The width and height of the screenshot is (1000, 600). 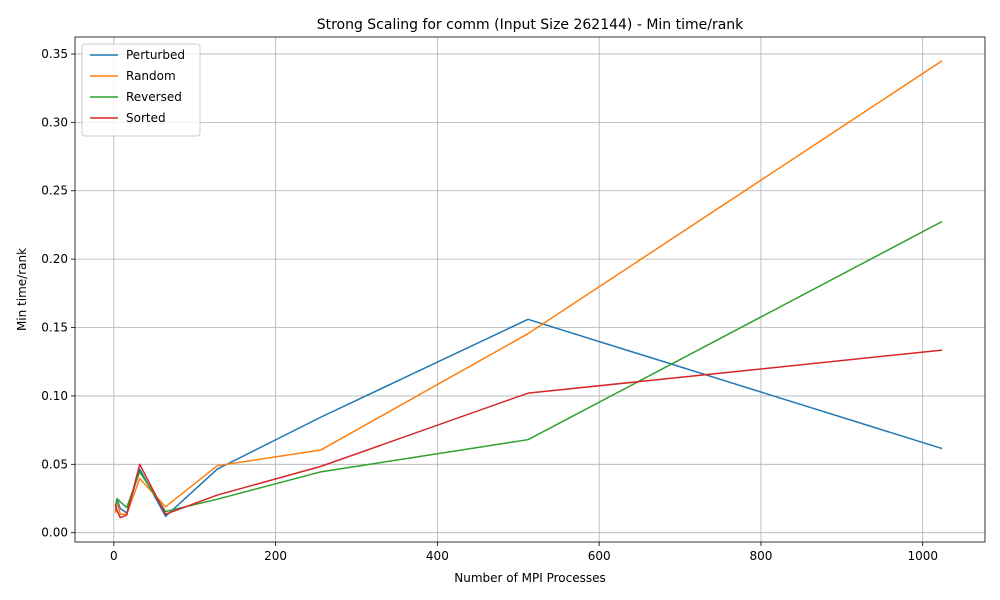 I want to click on y-tick-label: 0.15, so click(x=54, y=328).